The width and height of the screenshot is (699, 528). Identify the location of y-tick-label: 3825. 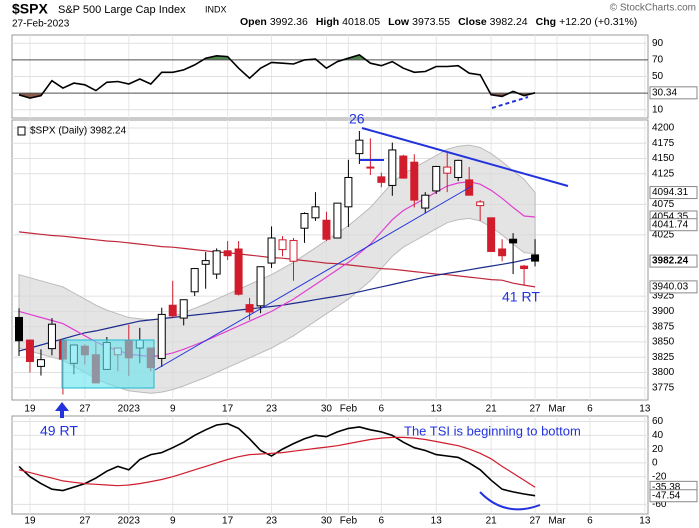
(663, 357).